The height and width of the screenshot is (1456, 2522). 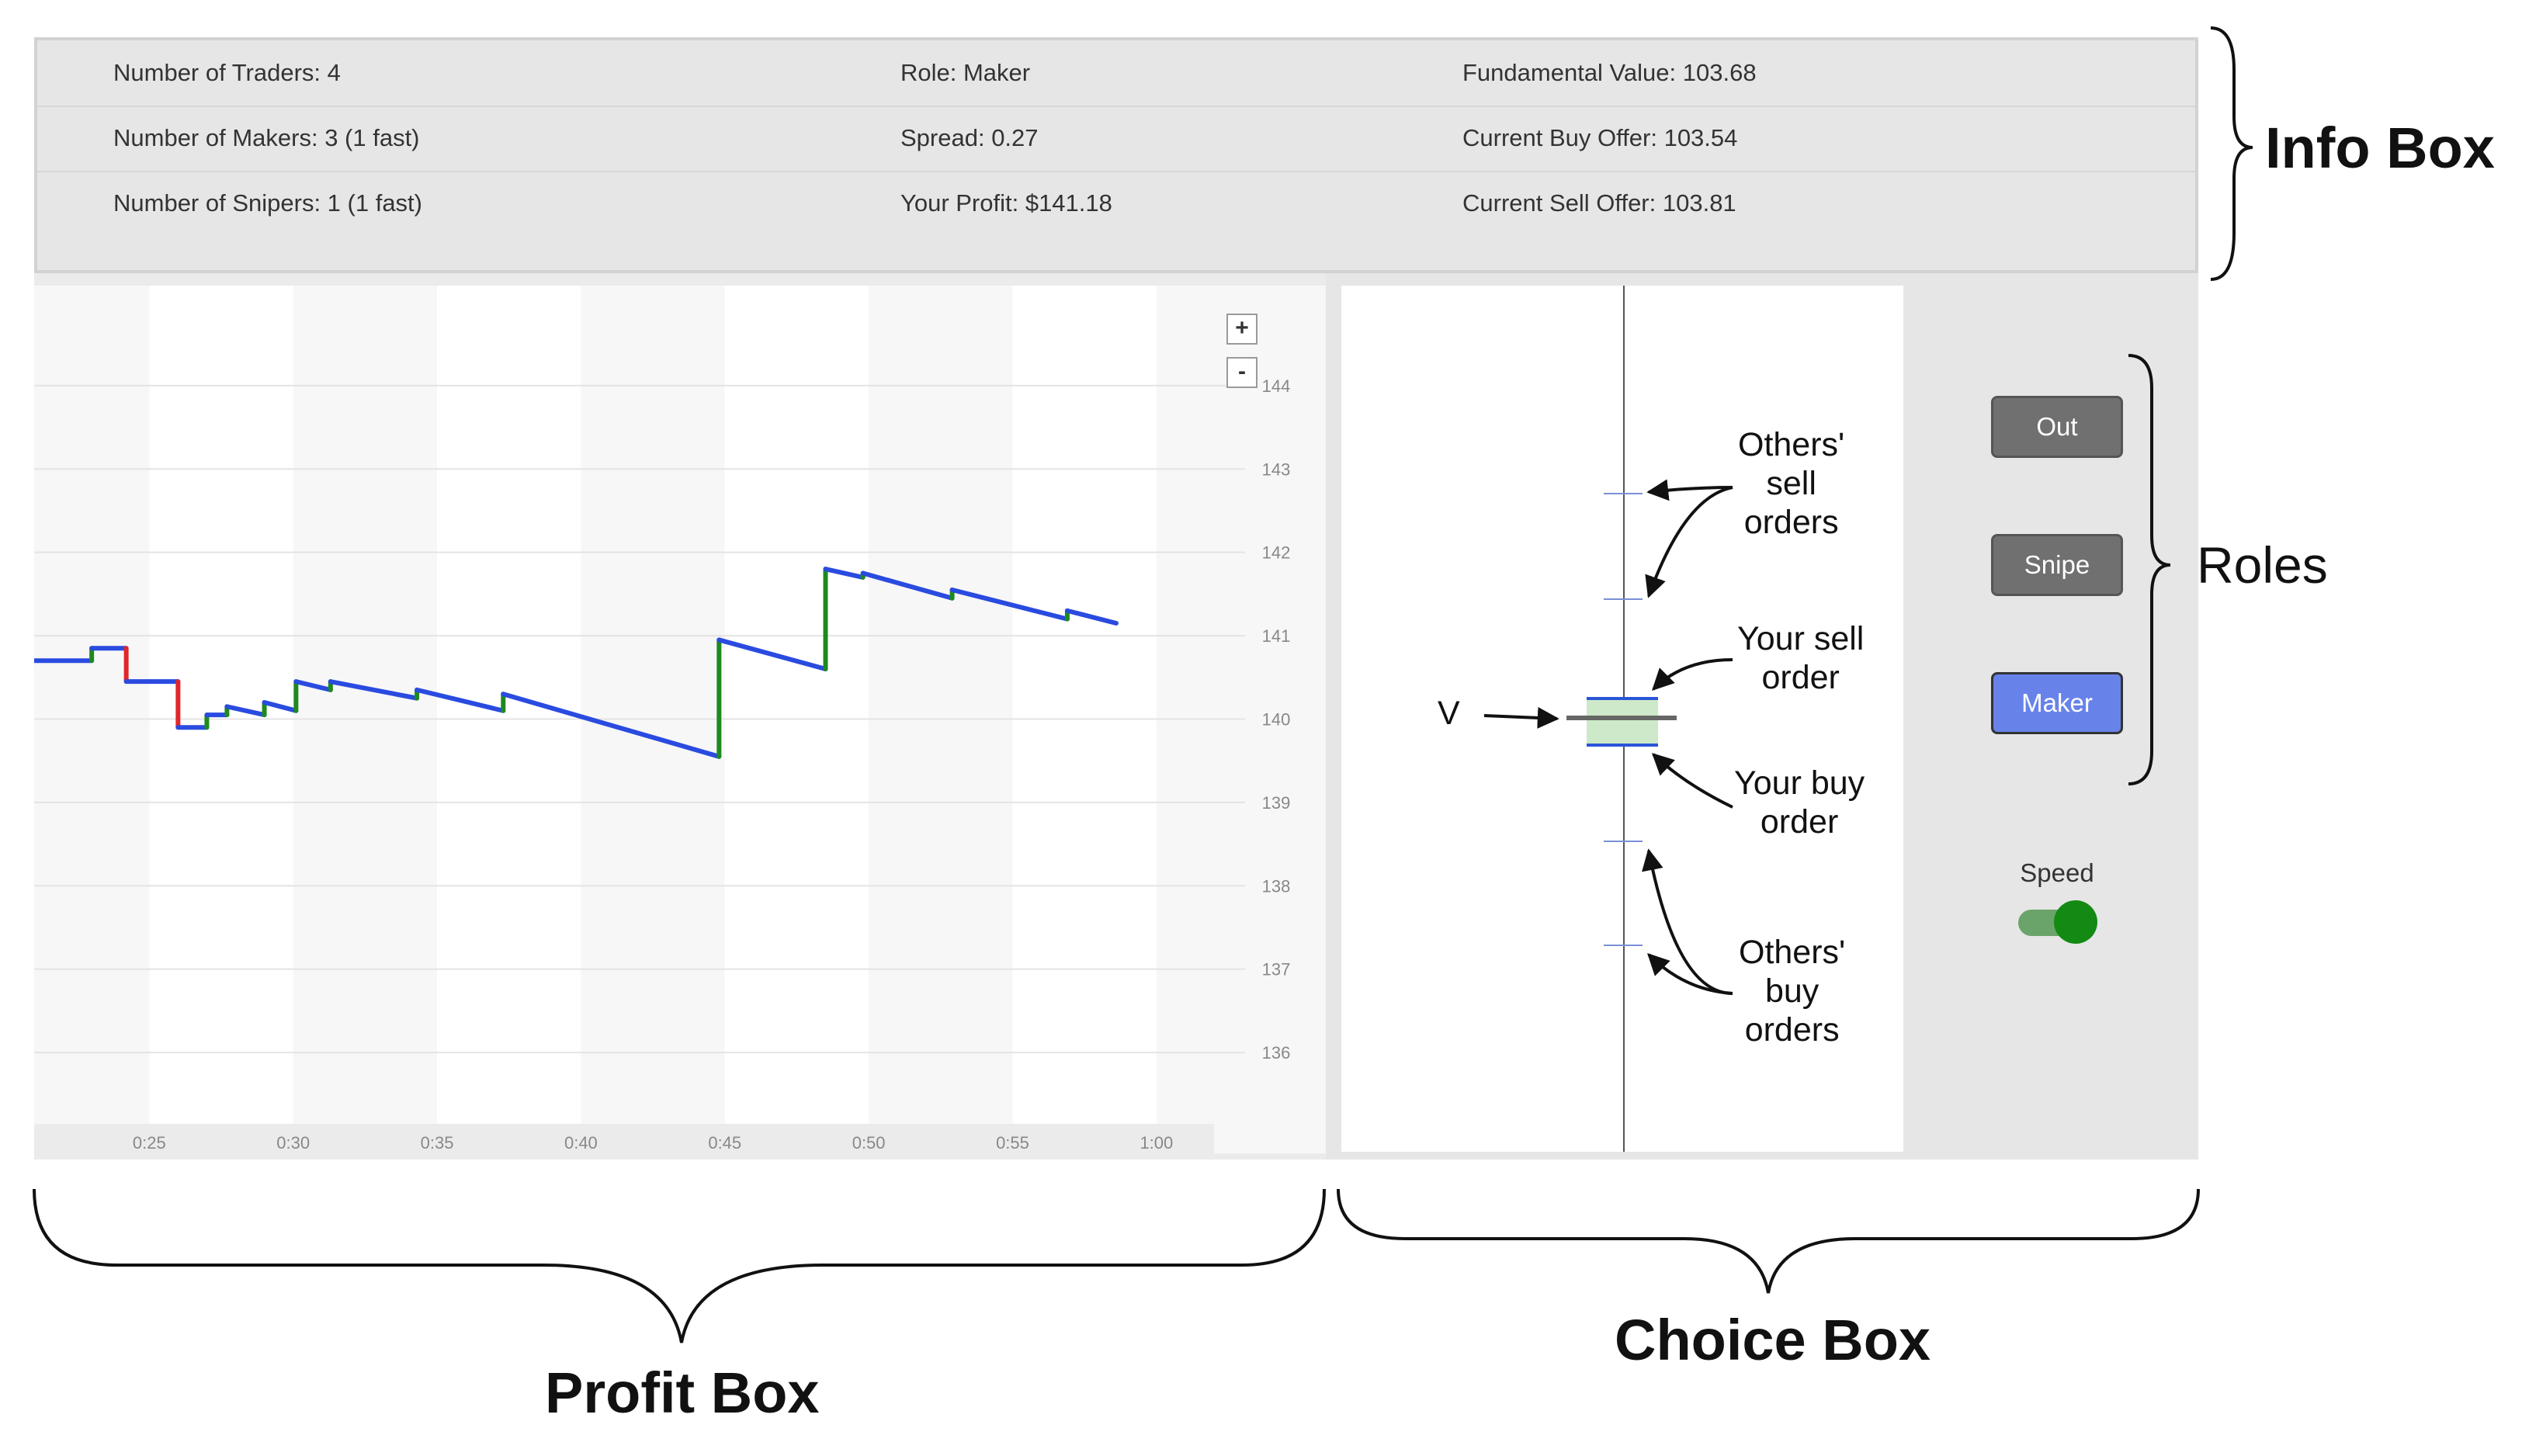 I want to click on current-sell-offer: Current Sell Offer: 103.81, so click(x=1599, y=203).